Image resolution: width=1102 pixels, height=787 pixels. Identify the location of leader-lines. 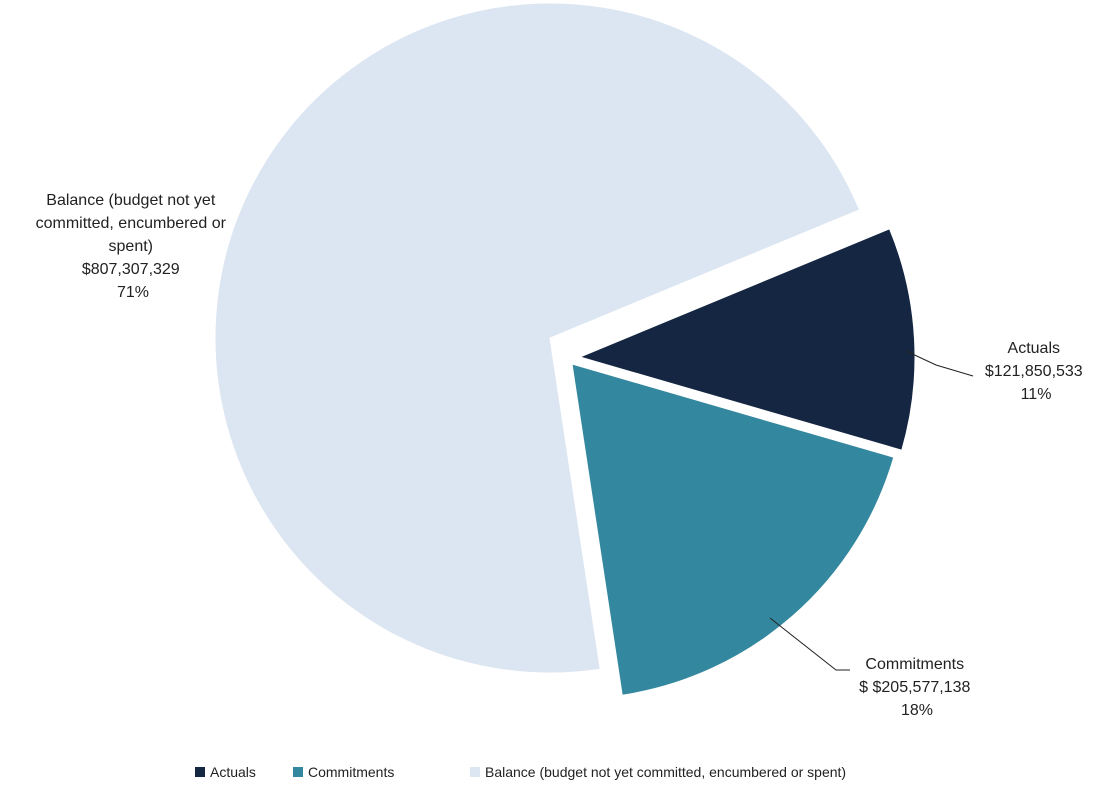
(871, 510).